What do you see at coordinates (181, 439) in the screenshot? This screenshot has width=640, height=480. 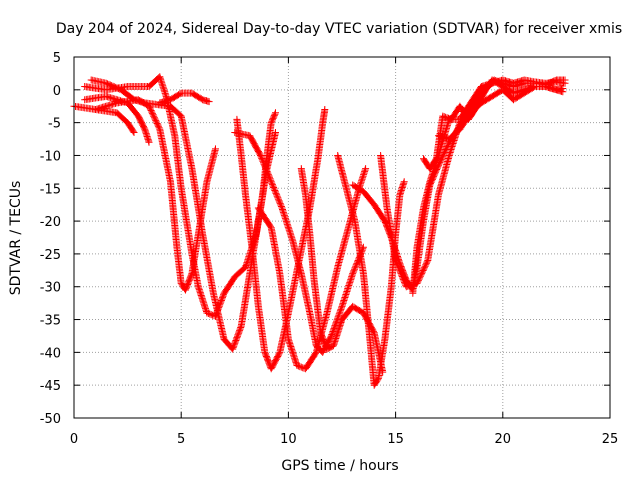 I see `x-tick-label: 5` at bounding box center [181, 439].